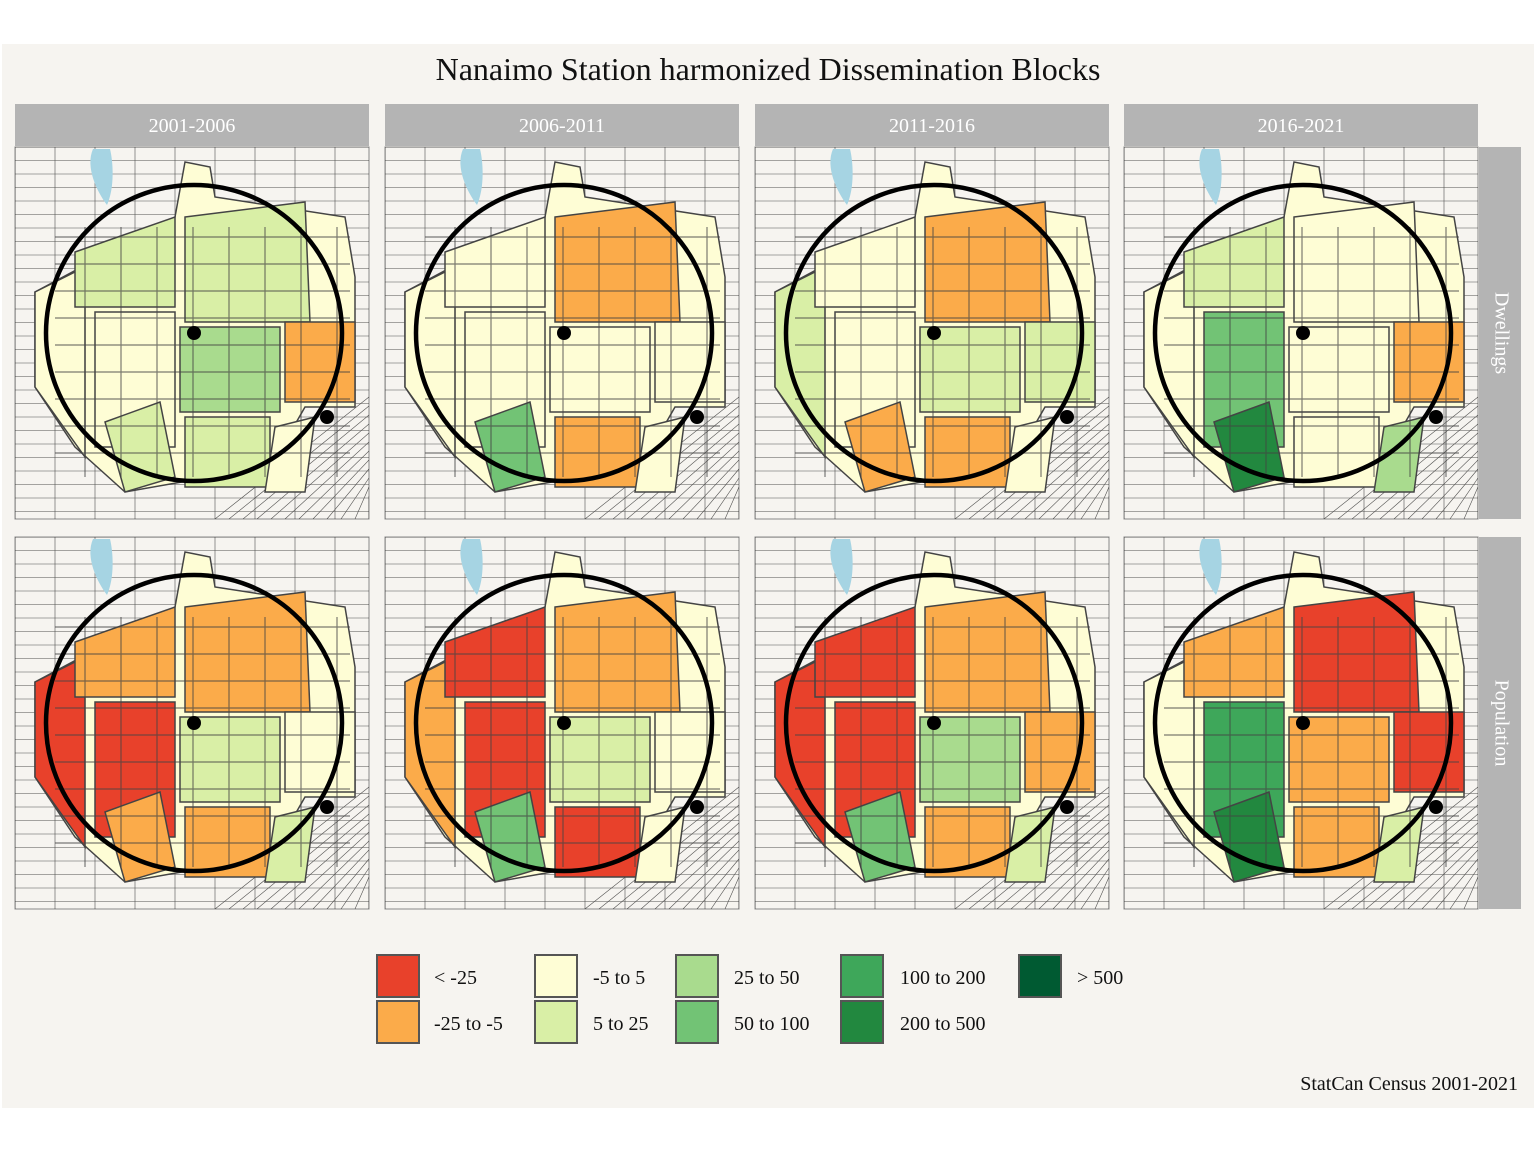 The image size is (1536, 1152). Describe the element at coordinates (1100, 978) in the screenshot. I see `legend-label: > 500` at that location.